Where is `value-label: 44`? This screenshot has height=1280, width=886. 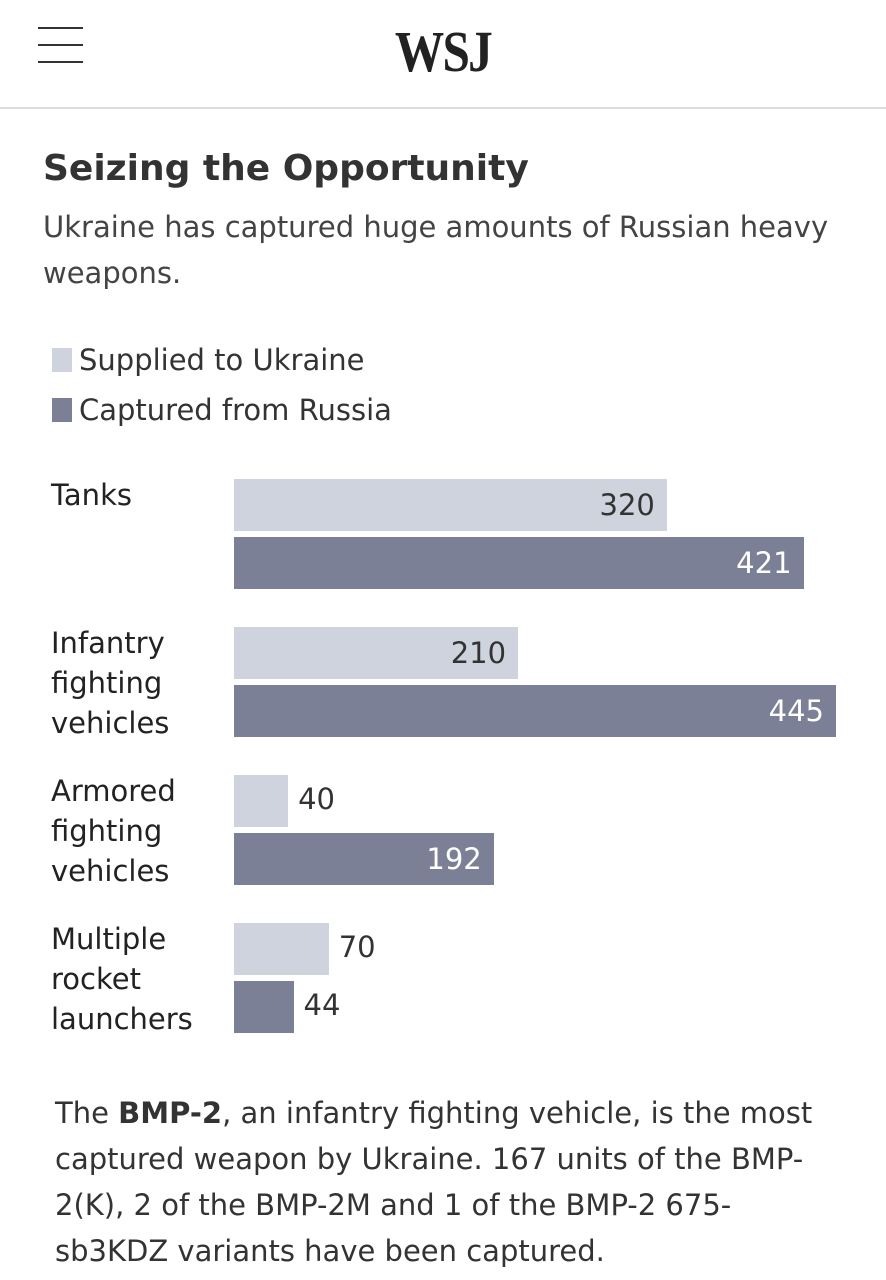 value-label: 44 is located at coordinates (322, 1005).